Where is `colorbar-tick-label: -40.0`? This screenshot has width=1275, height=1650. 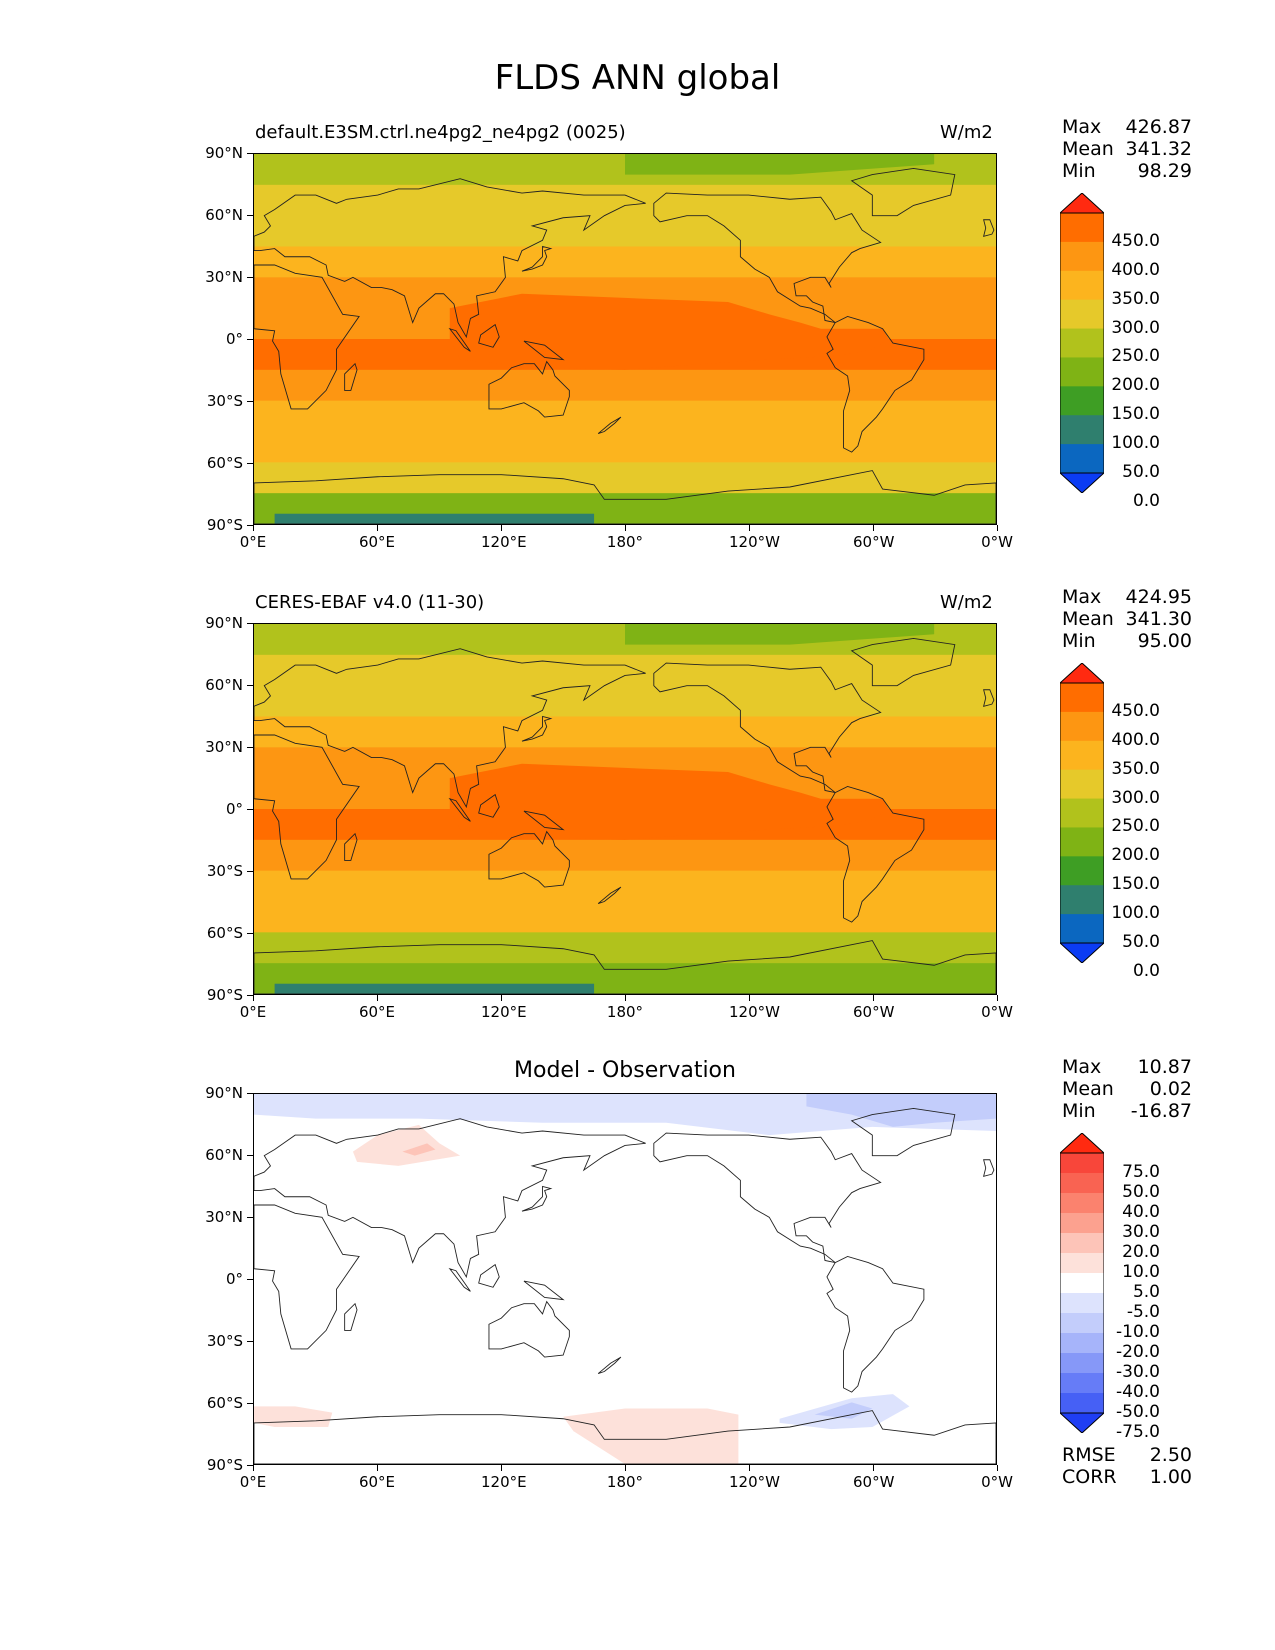 colorbar-tick-label: -40.0 is located at coordinates (1138, 1392).